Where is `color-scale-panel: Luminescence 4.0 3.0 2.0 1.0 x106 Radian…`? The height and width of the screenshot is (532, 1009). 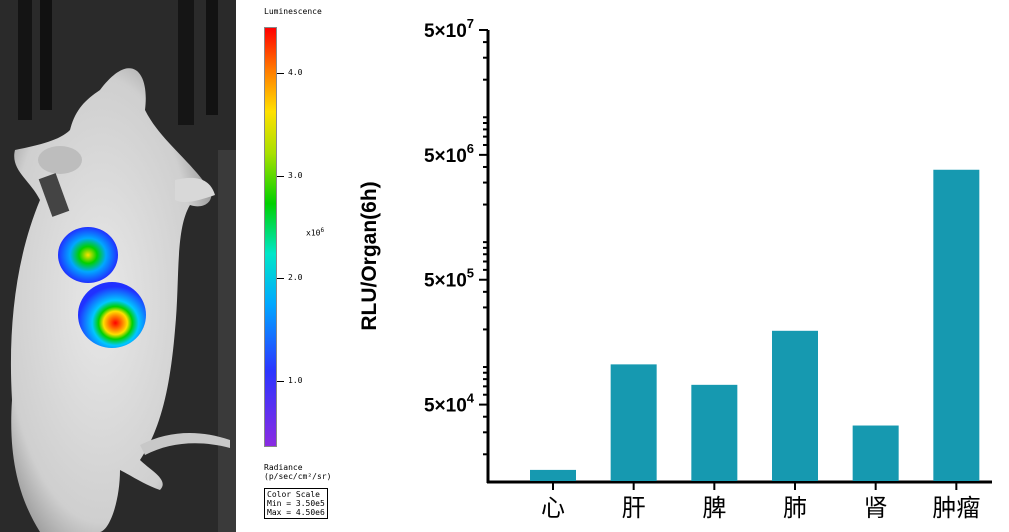 color-scale-panel: Luminescence 4.0 3.0 2.0 1.0 x106 Radian… is located at coordinates (284, 266).